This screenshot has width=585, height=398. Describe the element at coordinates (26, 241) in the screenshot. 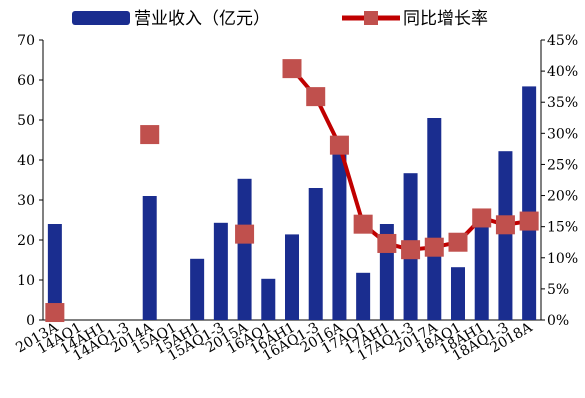

I see `left-tick-label: 20` at that location.